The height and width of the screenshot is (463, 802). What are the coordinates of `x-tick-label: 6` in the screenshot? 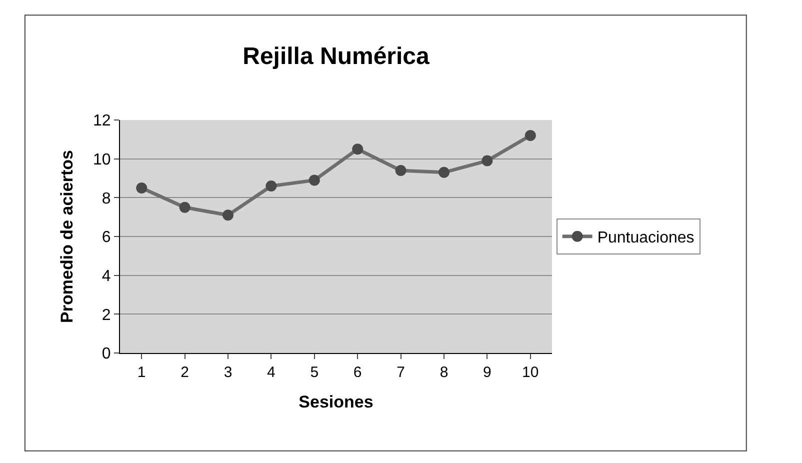 It's located at (357, 372).